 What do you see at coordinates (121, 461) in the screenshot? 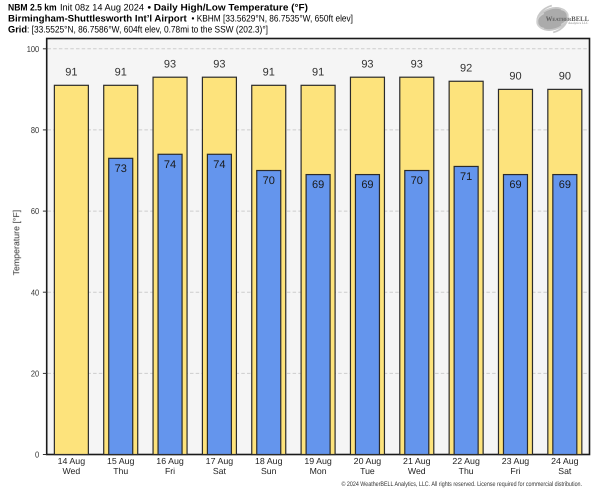
I see `svg-text: 15 Aug` at bounding box center [121, 461].